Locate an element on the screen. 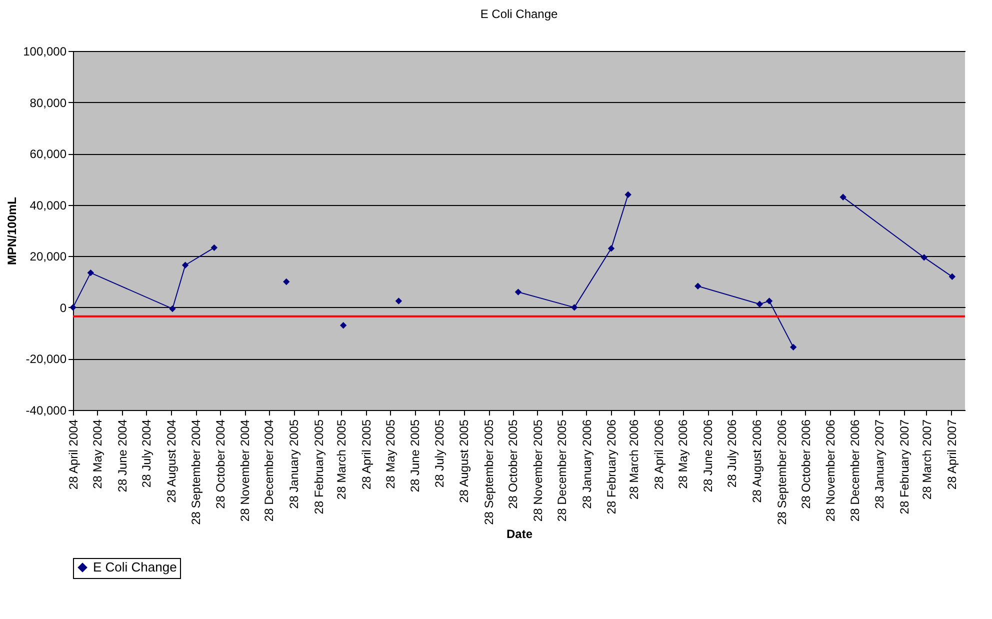 This screenshot has width=992, height=619. chart-title: E Coli Change is located at coordinates (519, 14).